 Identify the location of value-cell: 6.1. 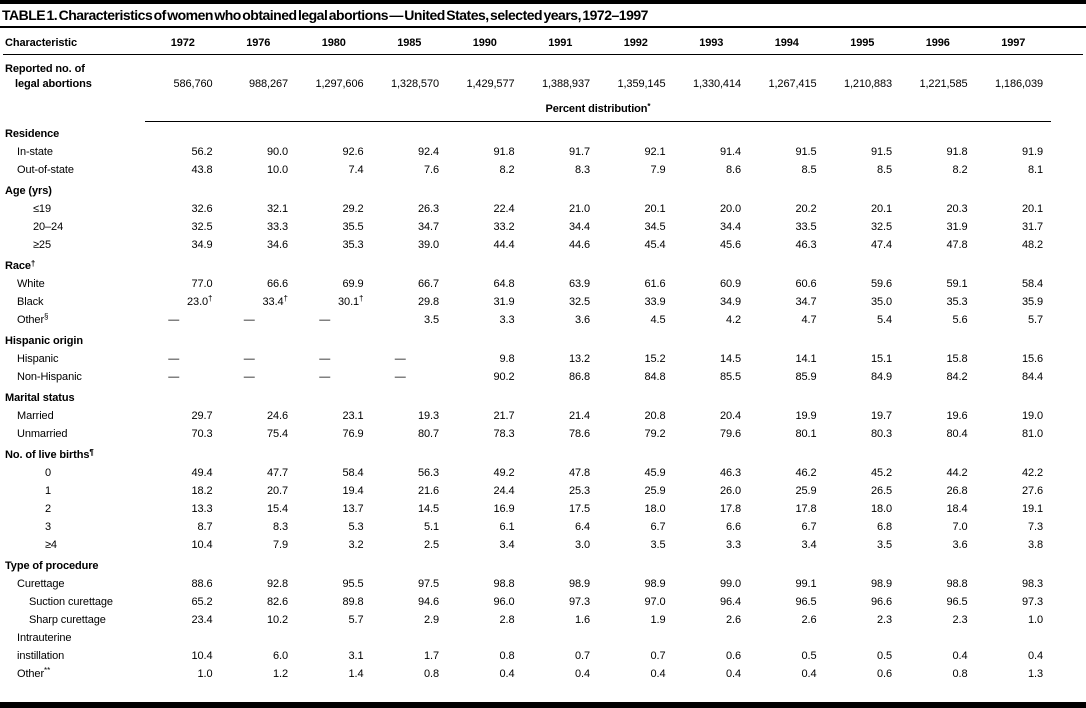
(507, 526).